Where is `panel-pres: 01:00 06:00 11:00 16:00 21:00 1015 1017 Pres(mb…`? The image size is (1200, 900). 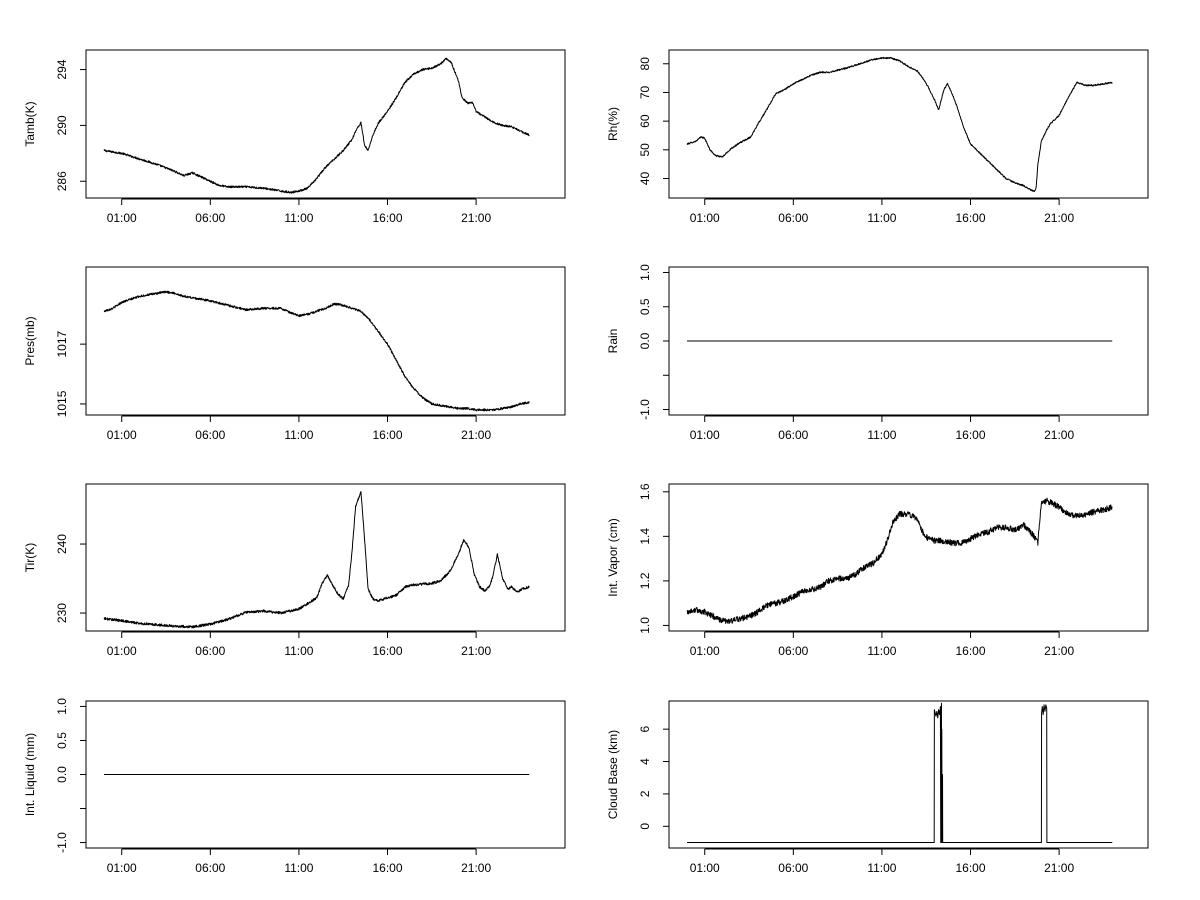
panel-pres: 01:00 06:00 11:00 16:00 21:00 1015 1017 Pres(mb… is located at coordinates (294, 354).